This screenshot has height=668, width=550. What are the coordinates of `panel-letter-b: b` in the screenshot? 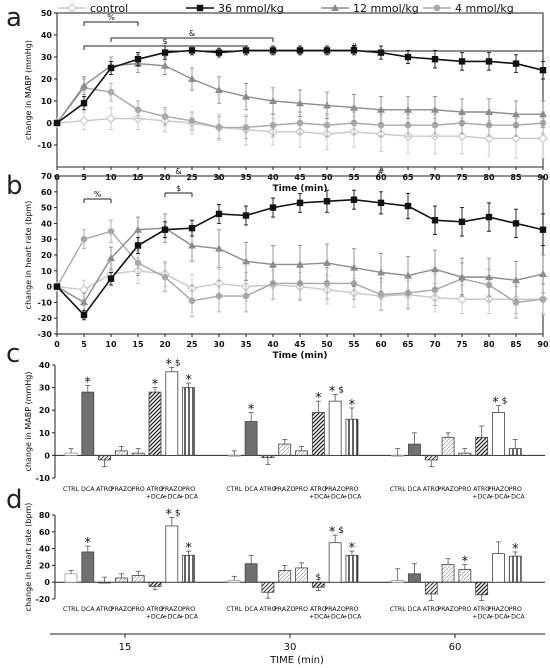 It's located at (14, 186).